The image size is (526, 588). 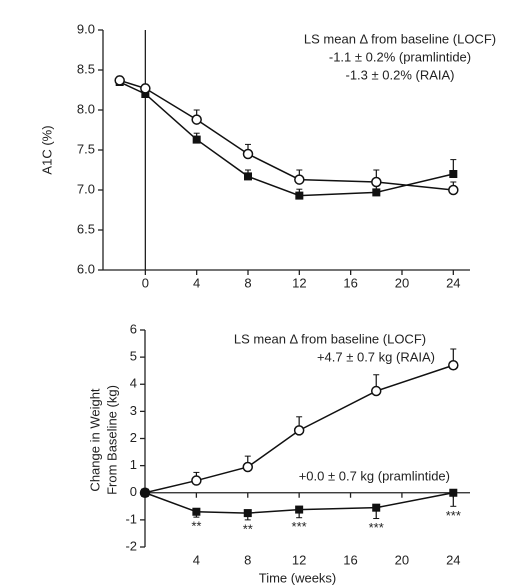 What do you see at coordinates (86, 228) in the screenshot?
I see `y-tick-label: 6.5` at bounding box center [86, 228].